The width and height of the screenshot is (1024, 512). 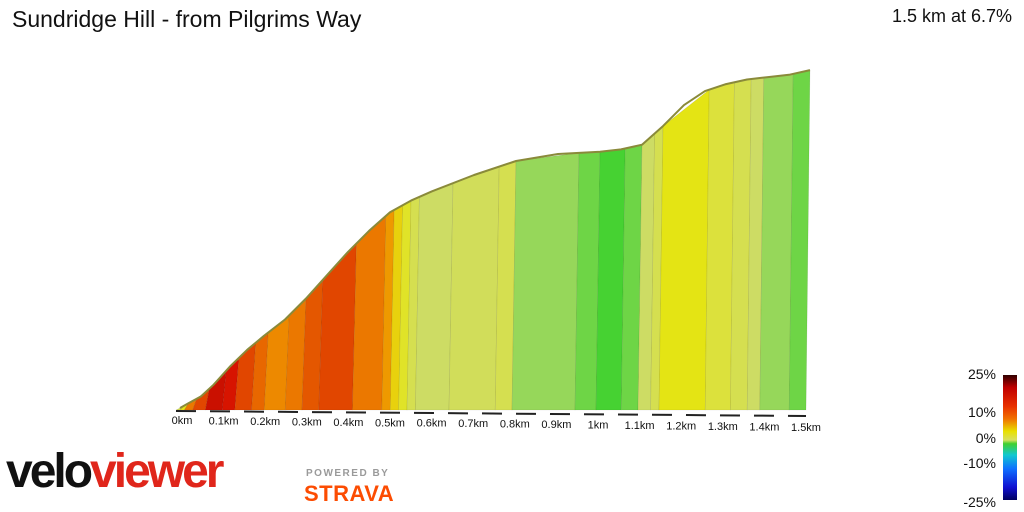 What do you see at coordinates (157, 471) in the screenshot?
I see `logo-text-accent: viewer` at bounding box center [157, 471].